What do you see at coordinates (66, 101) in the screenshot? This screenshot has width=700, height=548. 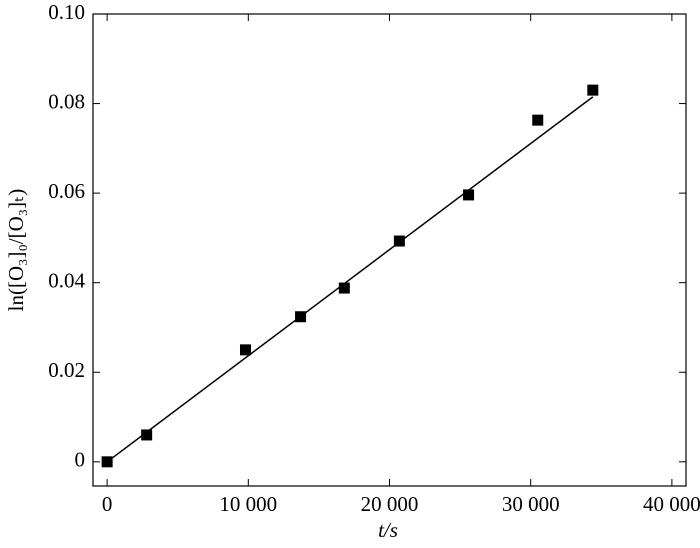 I see `y-tick-label: 0.08` at bounding box center [66, 101].